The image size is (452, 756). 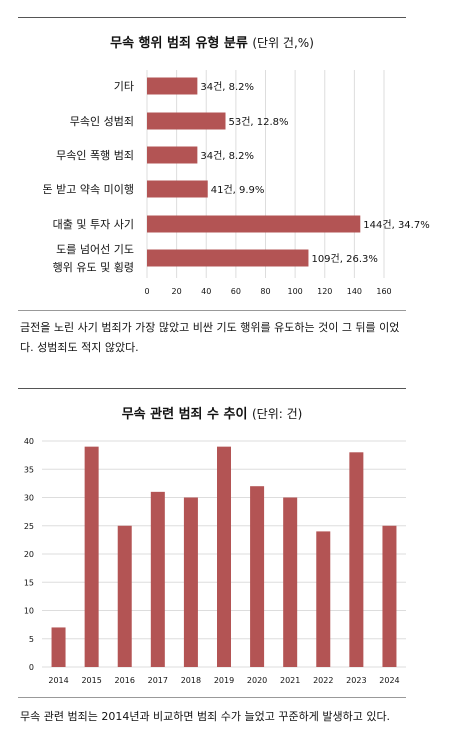 I want to click on x-tick-label: 2022, so click(x=323, y=680).